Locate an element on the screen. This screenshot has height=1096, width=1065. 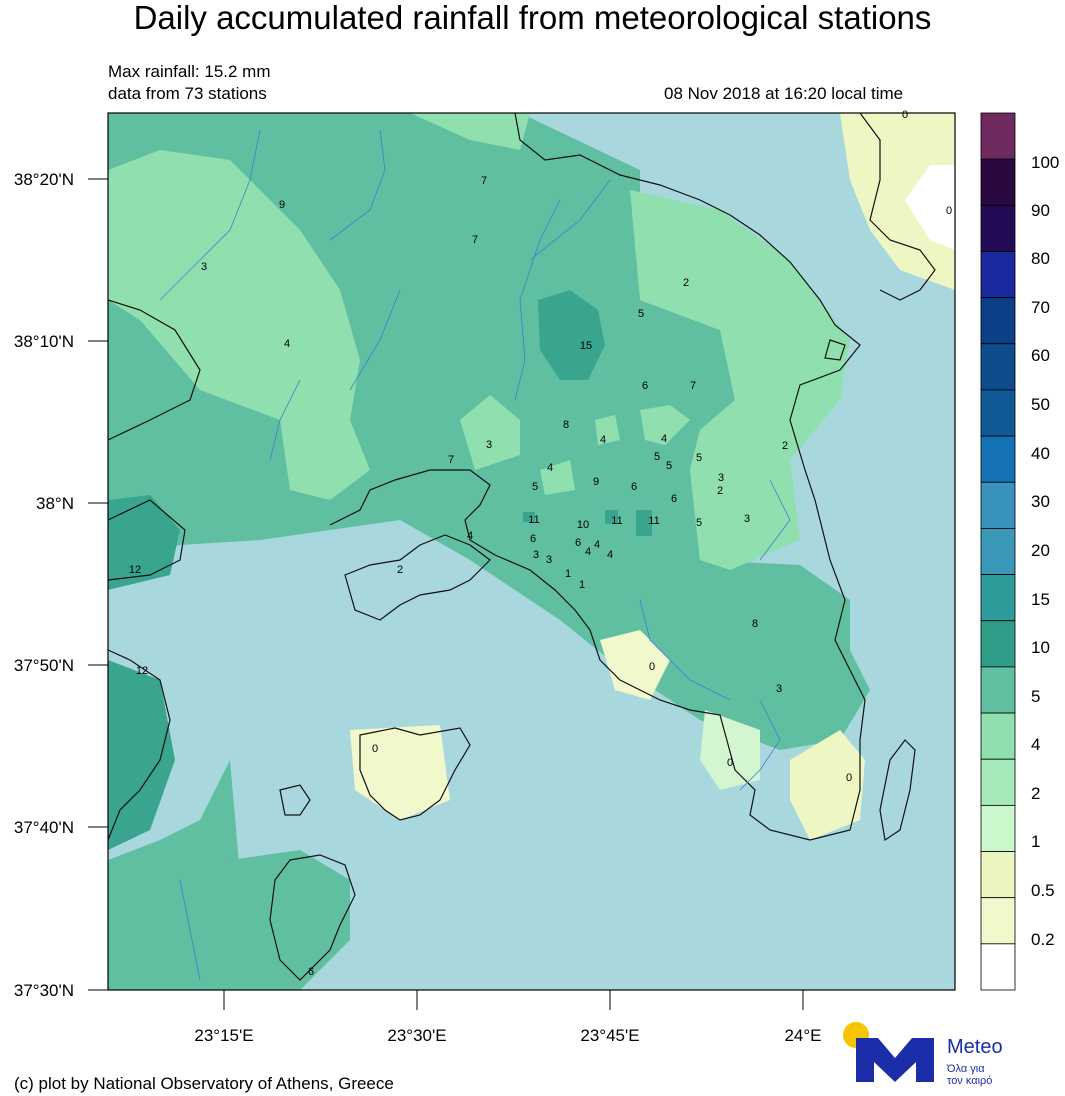
lat-label: 37°40'N is located at coordinates (44, 827).